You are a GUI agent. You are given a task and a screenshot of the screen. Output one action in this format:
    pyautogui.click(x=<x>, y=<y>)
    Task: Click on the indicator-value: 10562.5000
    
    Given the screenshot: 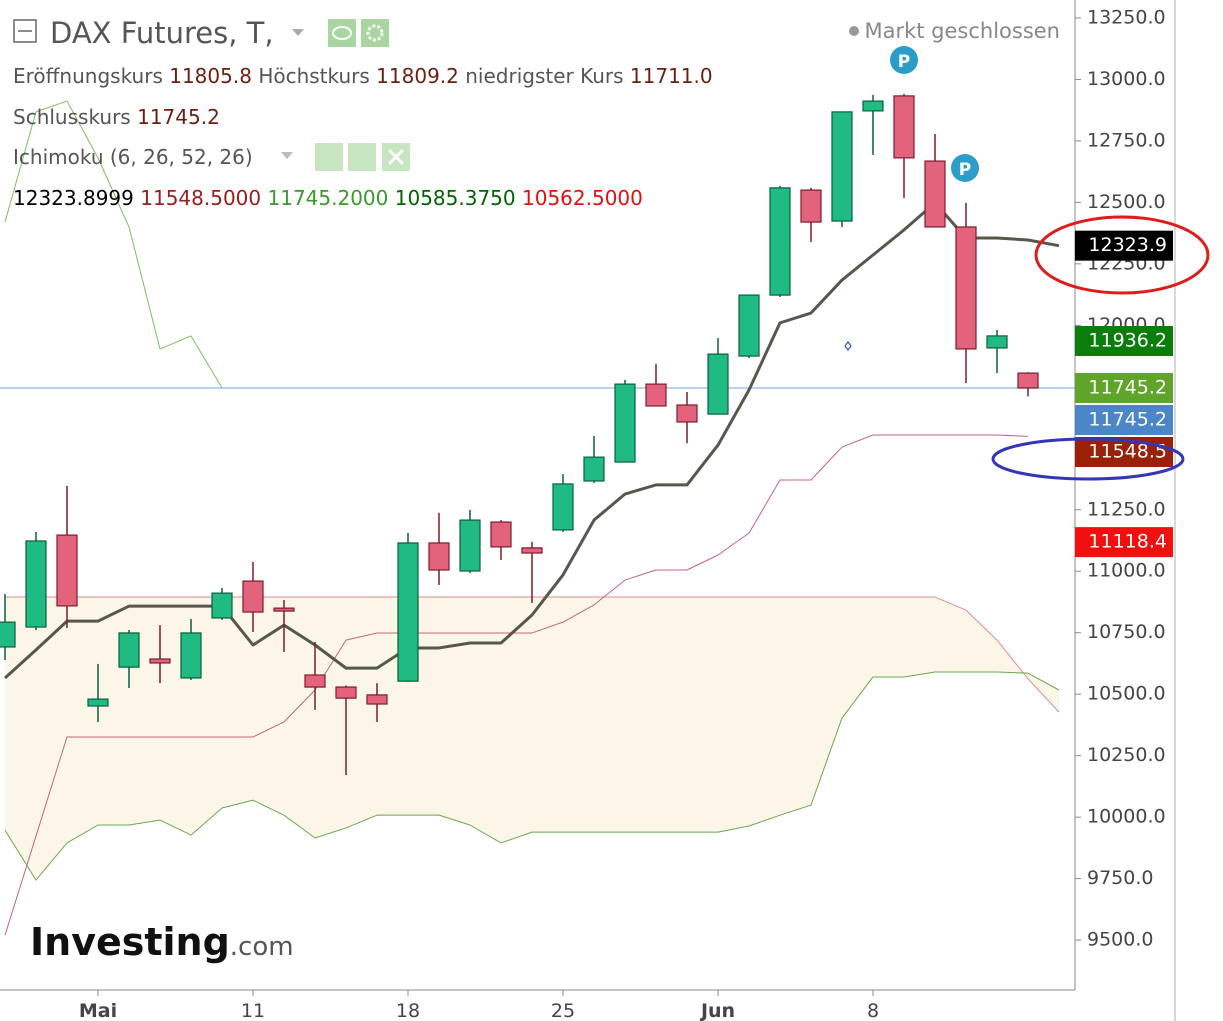 What is the action you would take?
    pyautogui.click(x=582, y=198)
    